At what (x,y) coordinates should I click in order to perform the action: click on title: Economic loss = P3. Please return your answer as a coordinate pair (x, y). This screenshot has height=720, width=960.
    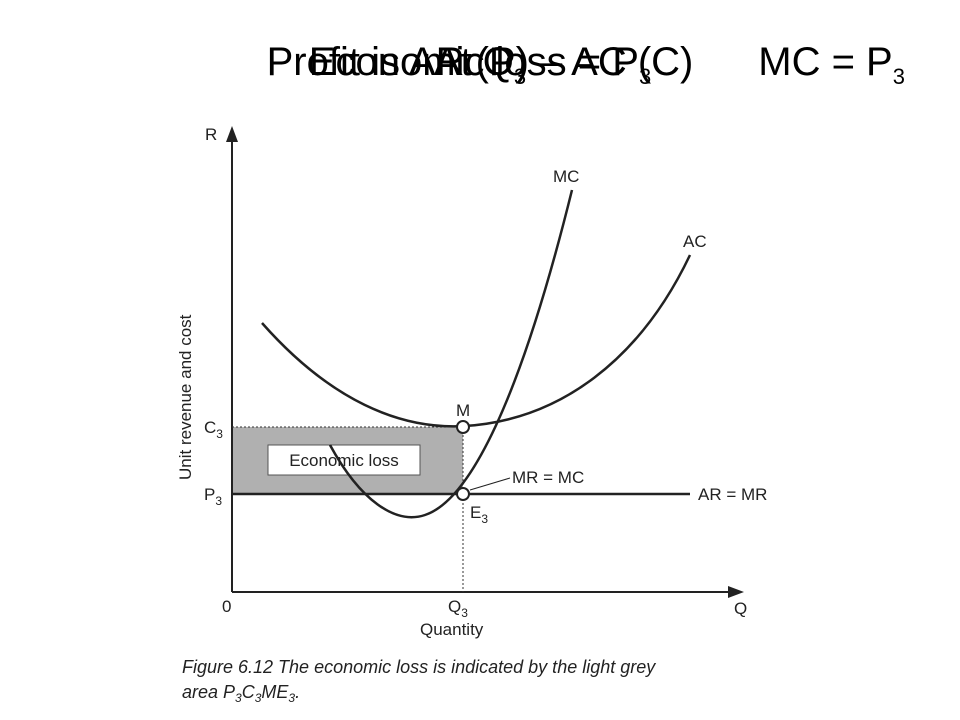
    Looking at the image, I should click on (480, 65).